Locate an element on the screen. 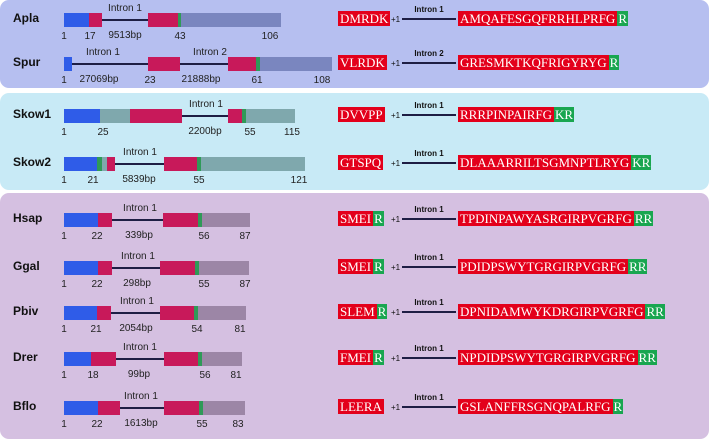  intron-length: 2200bp is located at coordinates (205, 131).